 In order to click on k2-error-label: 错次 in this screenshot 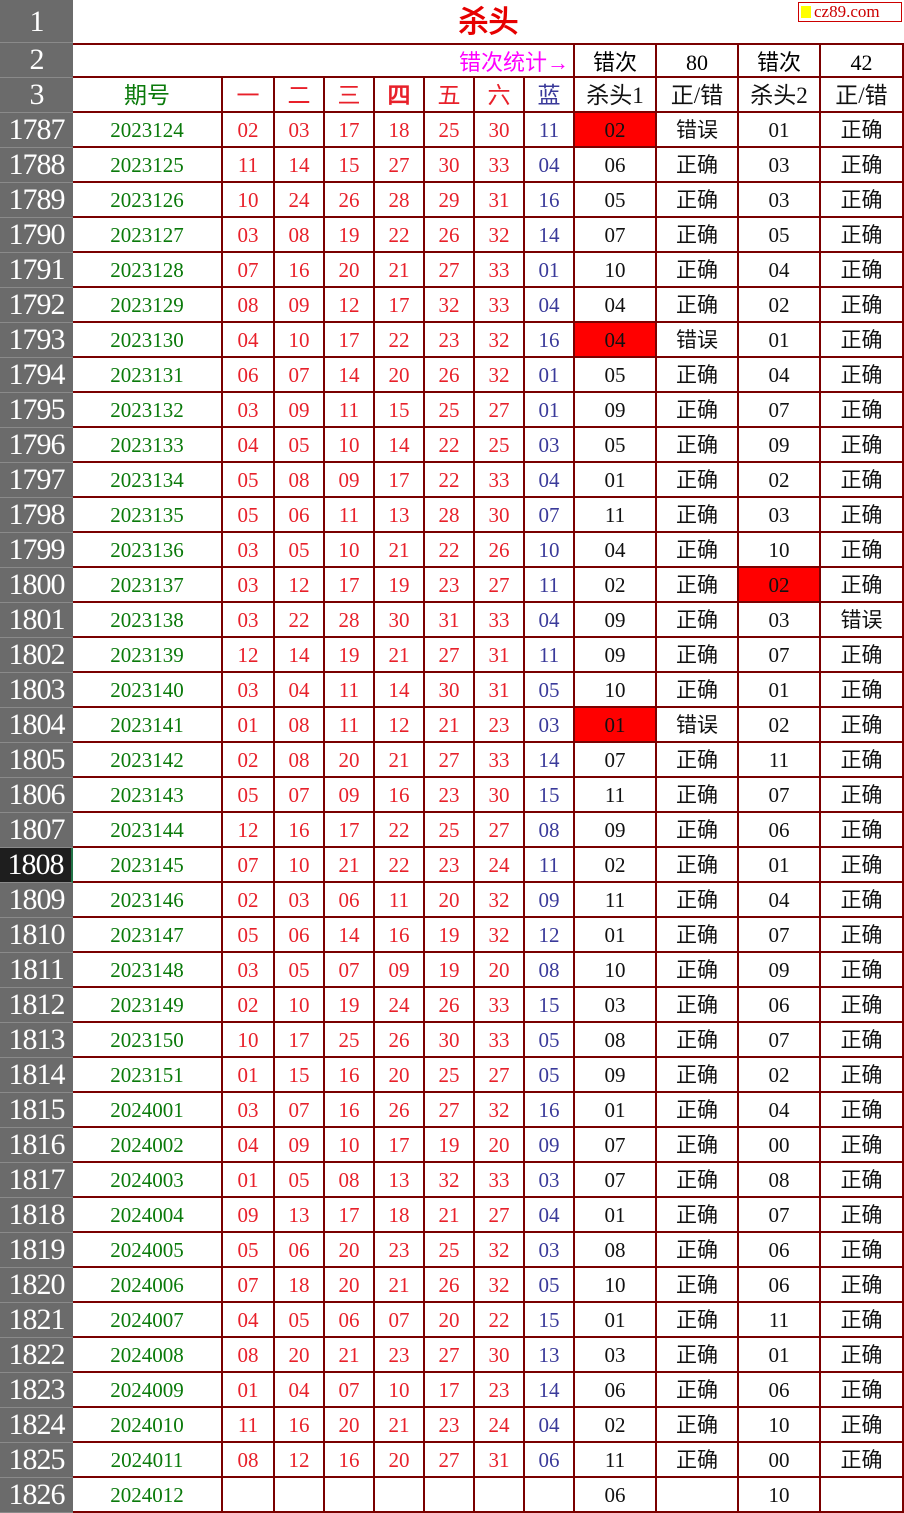, I will do `click(780, 60)`.